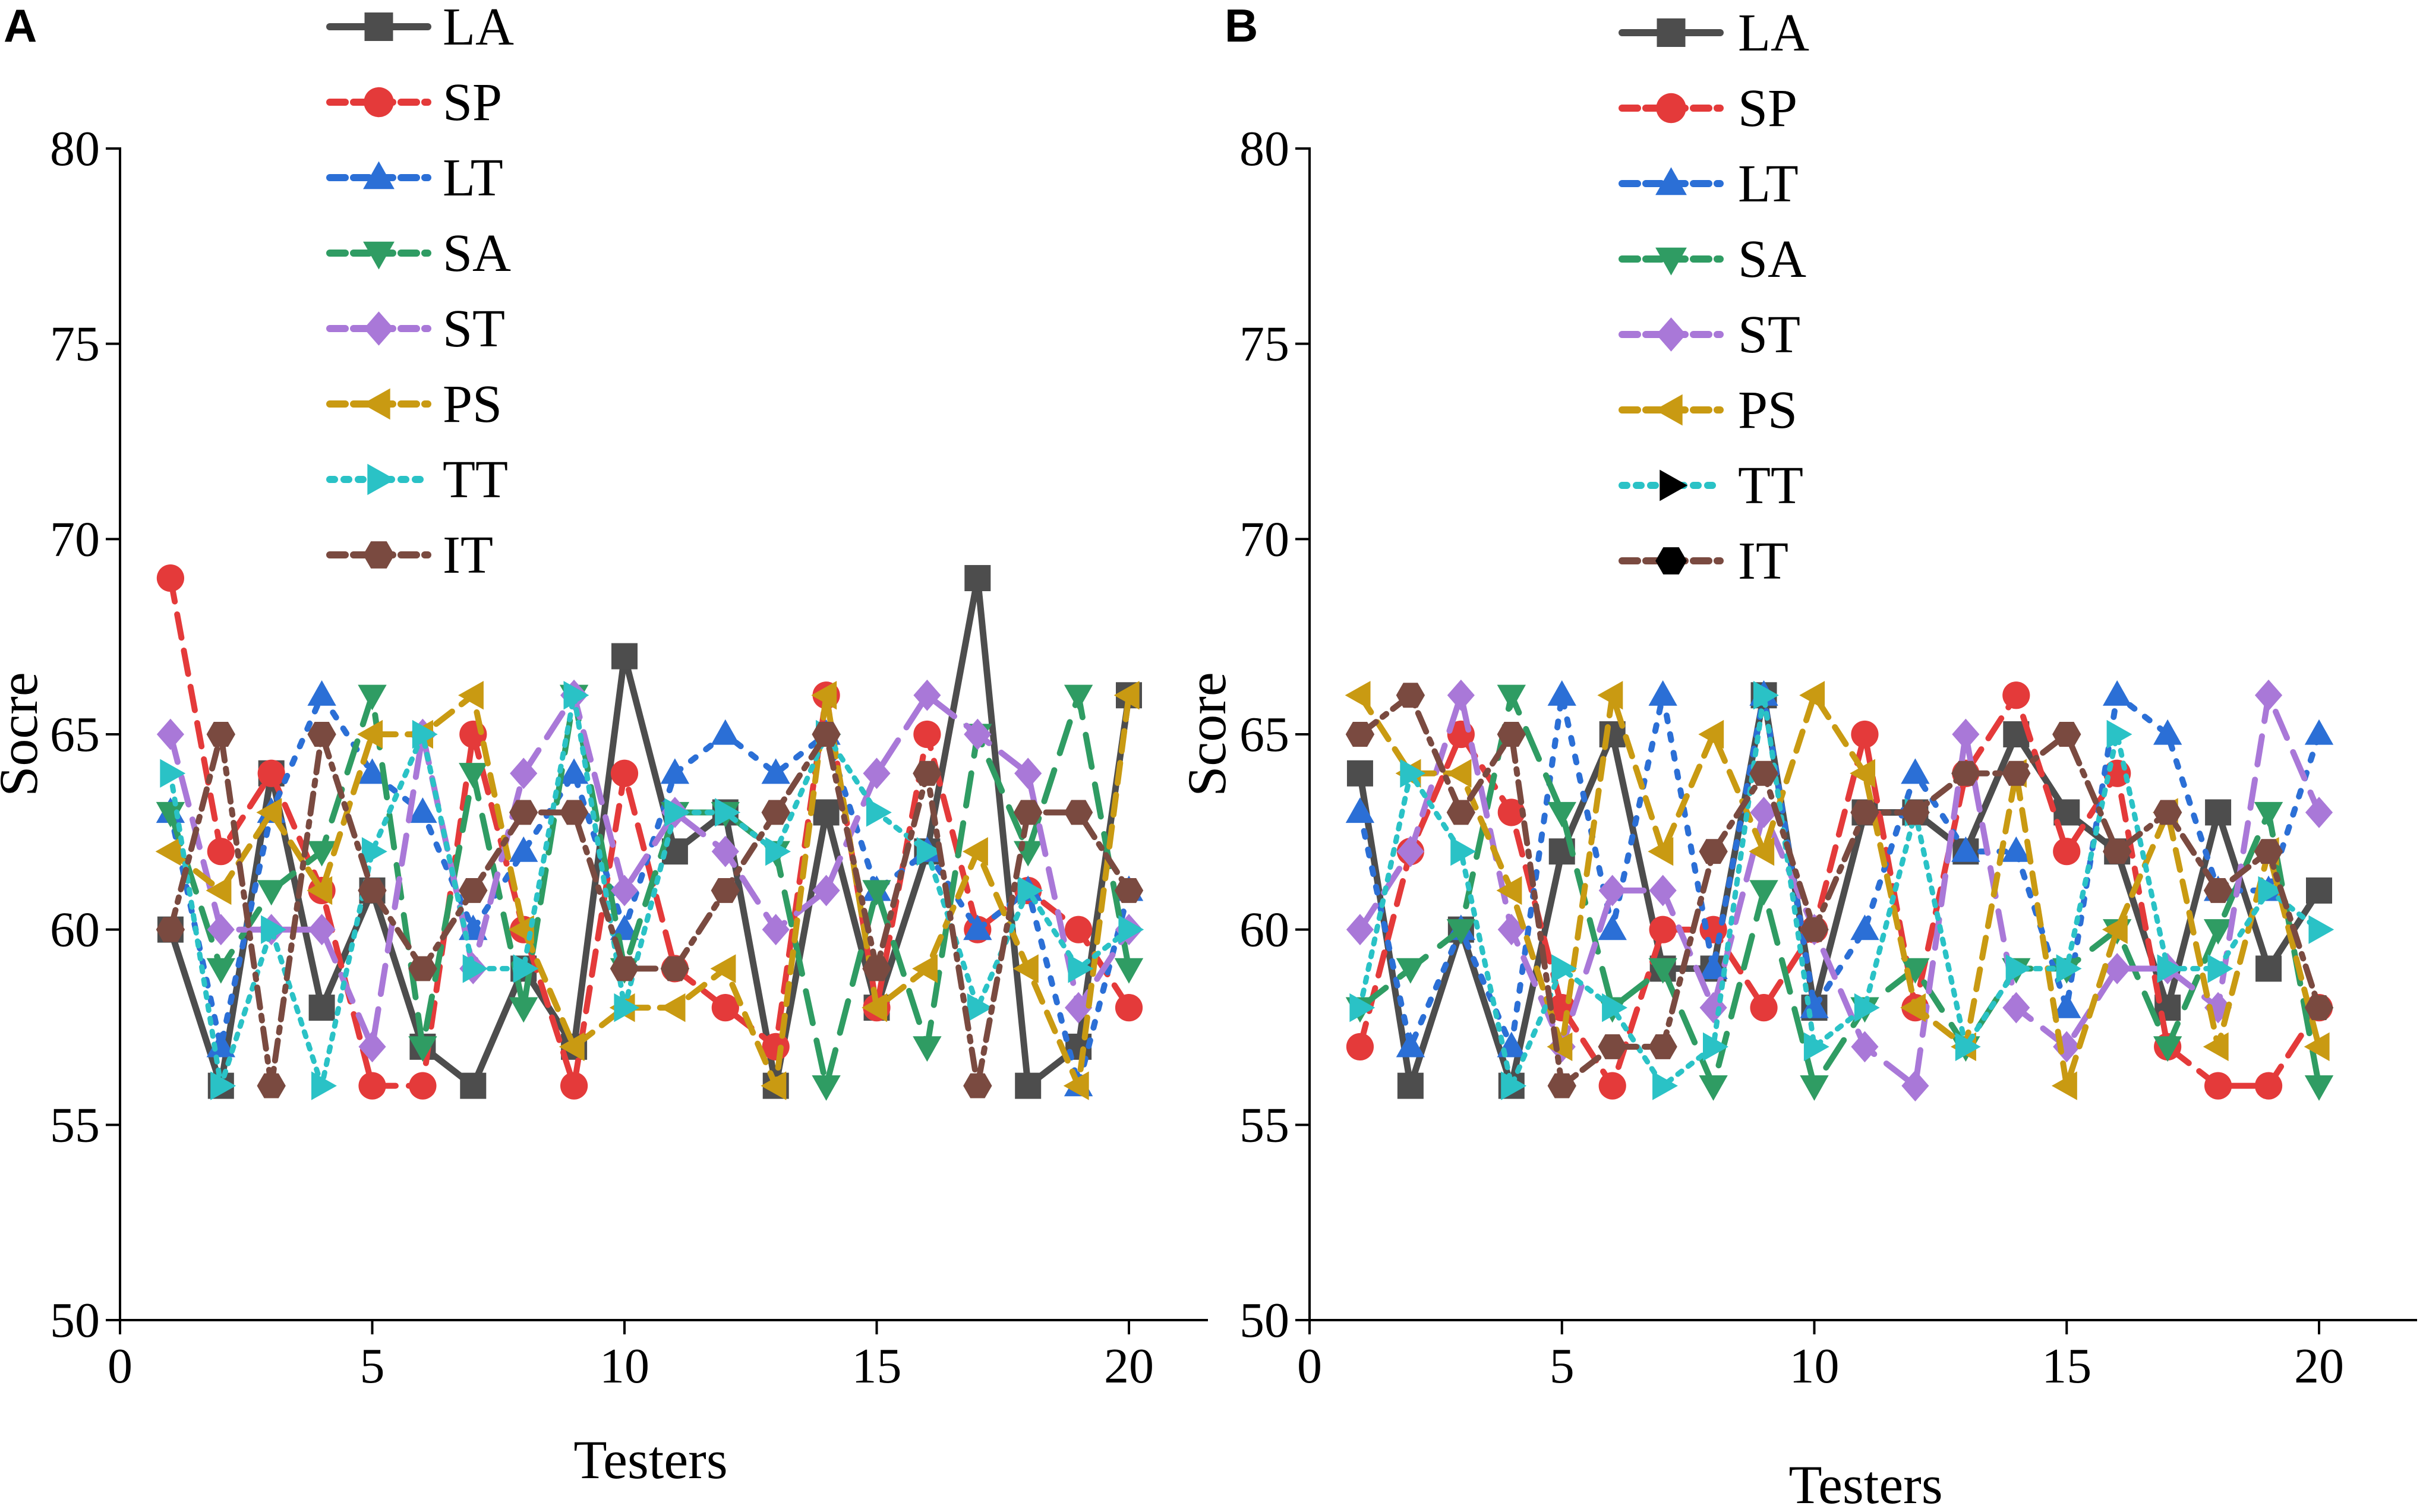 This screenshot has width=2426, height=1512. I want to click on series-sp, so click(650, 832).